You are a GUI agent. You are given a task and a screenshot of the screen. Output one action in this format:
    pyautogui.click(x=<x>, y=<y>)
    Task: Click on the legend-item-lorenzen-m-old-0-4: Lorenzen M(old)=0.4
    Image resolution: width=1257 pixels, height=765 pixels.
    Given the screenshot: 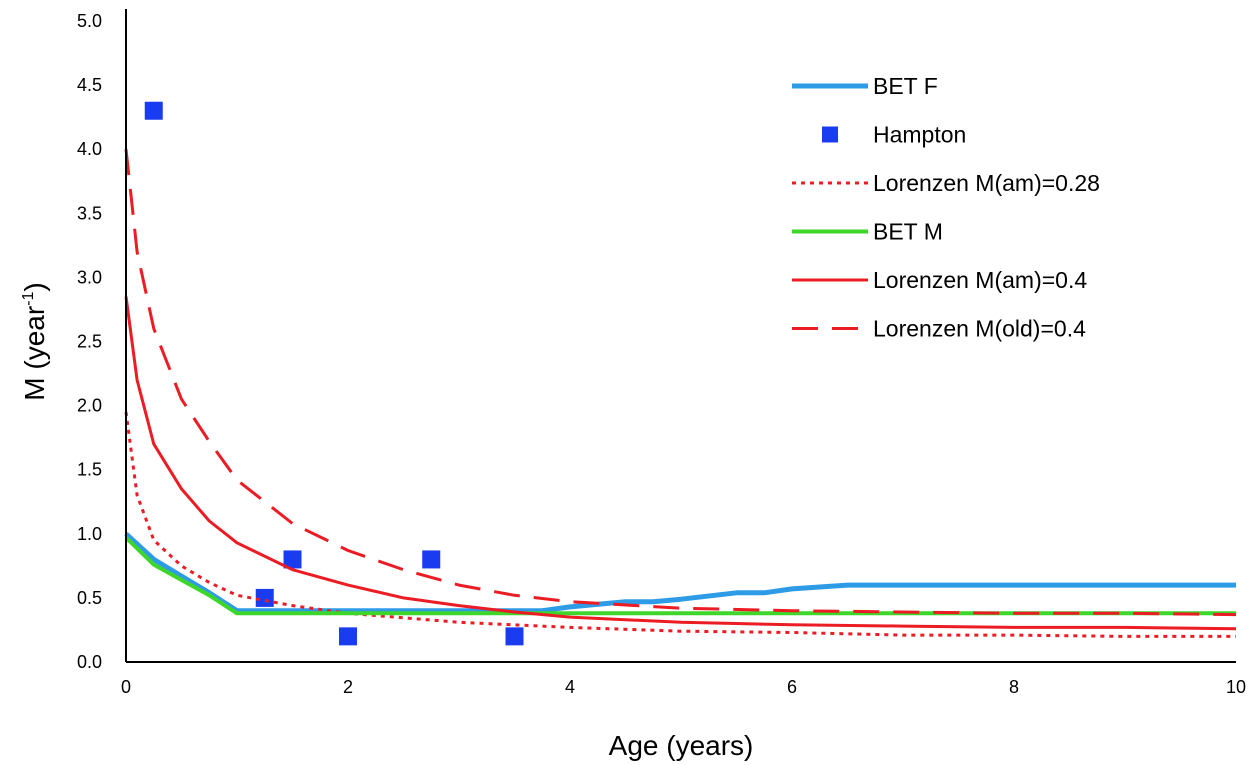 What is the action you would take?
    pyautogui.click(x=939, y=329)
    